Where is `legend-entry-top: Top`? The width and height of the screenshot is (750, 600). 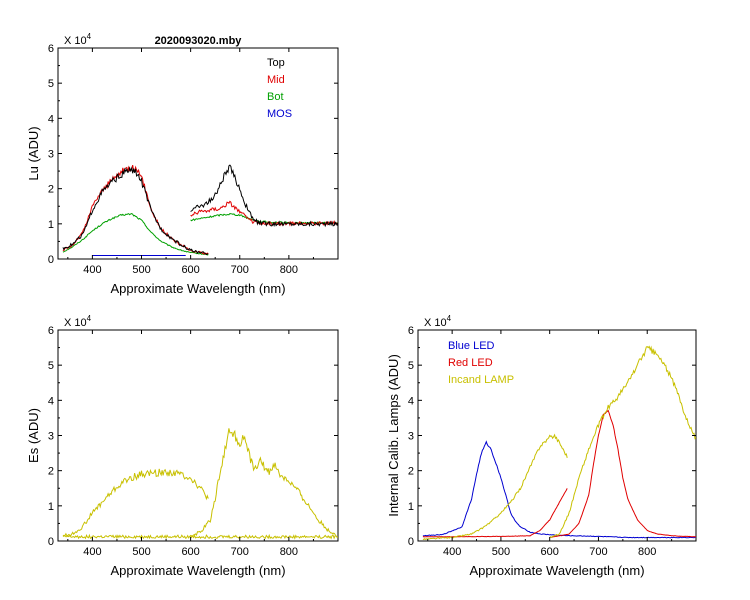
legend-entry-top: Top is located at coordinates (276, 63).